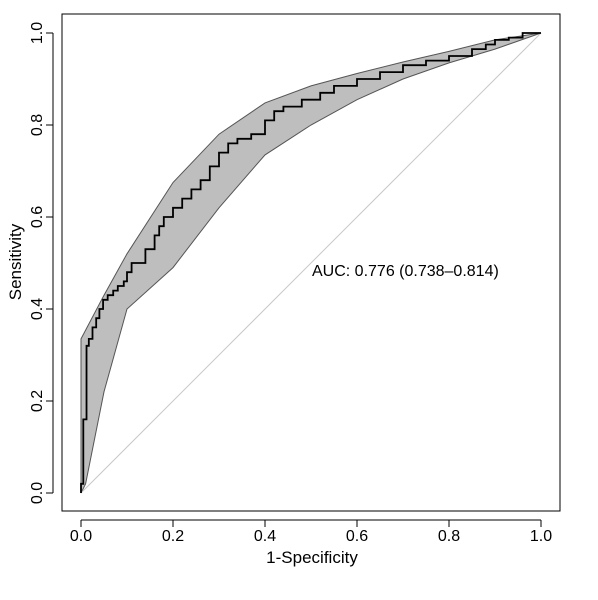  What do you see at coordinates (37, 125) in the screenshot?
I see `y-tick-label: 0.8` at bounding box center [37, 125].